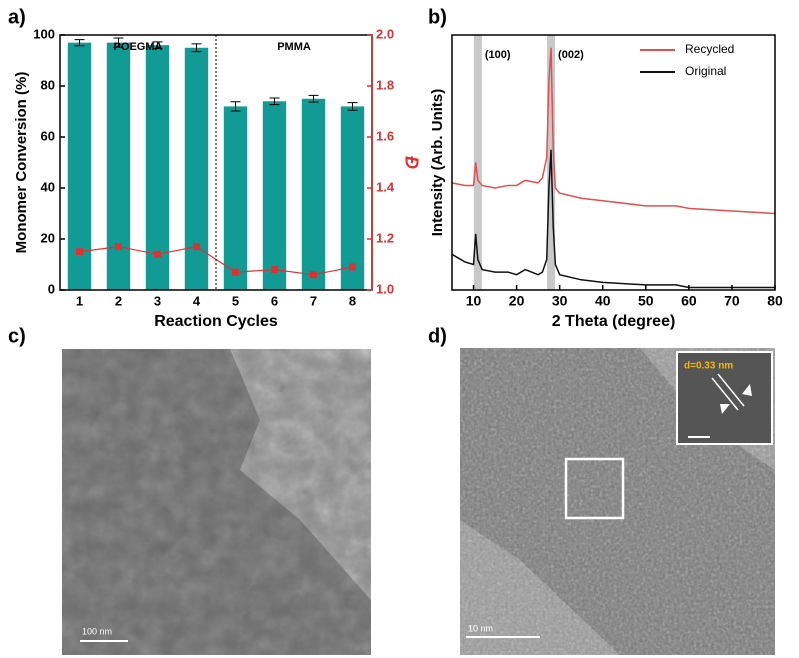  I want to click on y-tick-label: 60, so click(48, 135).